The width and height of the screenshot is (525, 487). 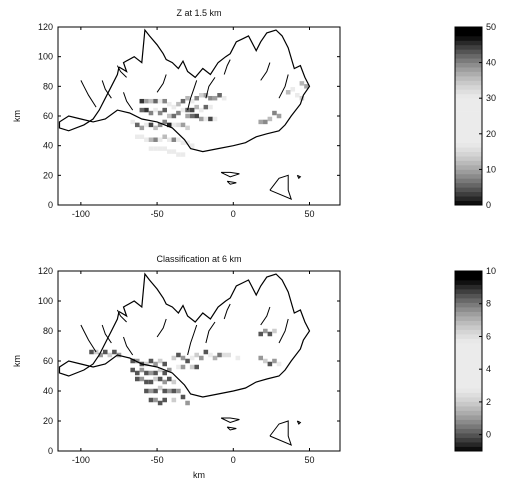 What do you see at coordinates (199, 475) in the screenshot?
I see `x-axis-label: km` at bounding box center [199, 475].